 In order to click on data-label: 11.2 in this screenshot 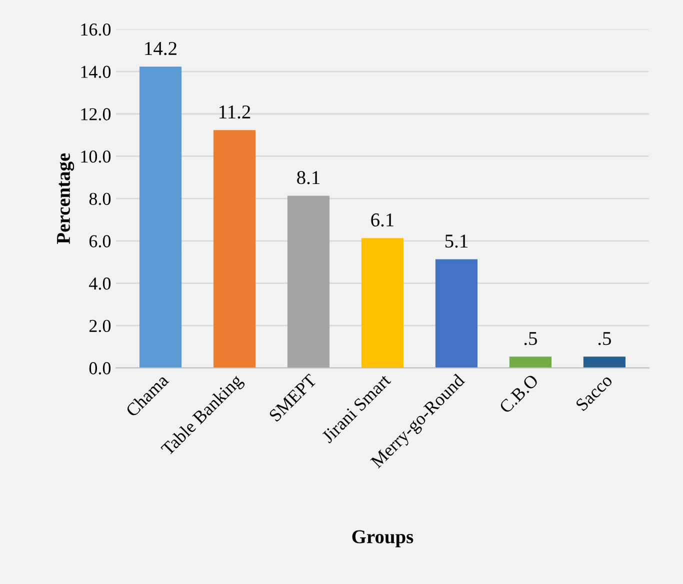, I will do `click(235, 112)`.